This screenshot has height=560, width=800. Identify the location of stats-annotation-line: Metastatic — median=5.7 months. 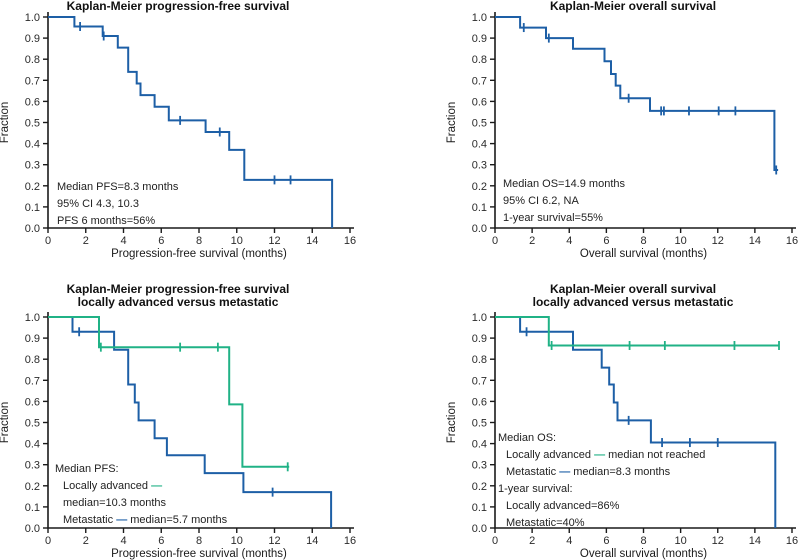
(145, 520).